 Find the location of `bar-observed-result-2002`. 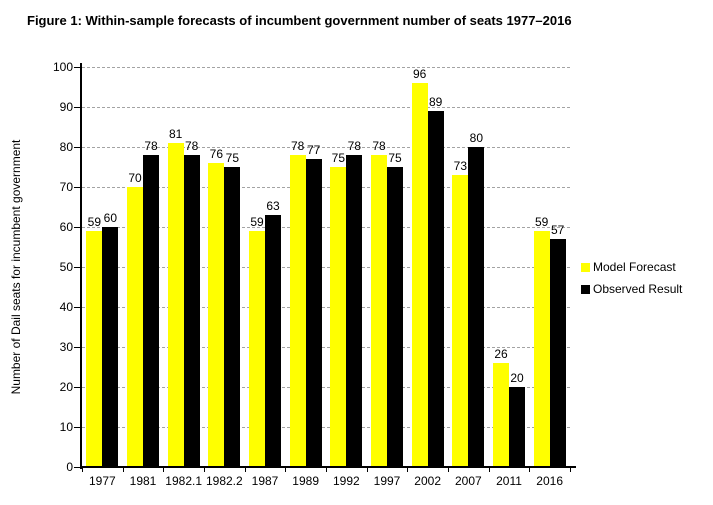

bar-observed-result-2002 is located at coordinates (435, 289).